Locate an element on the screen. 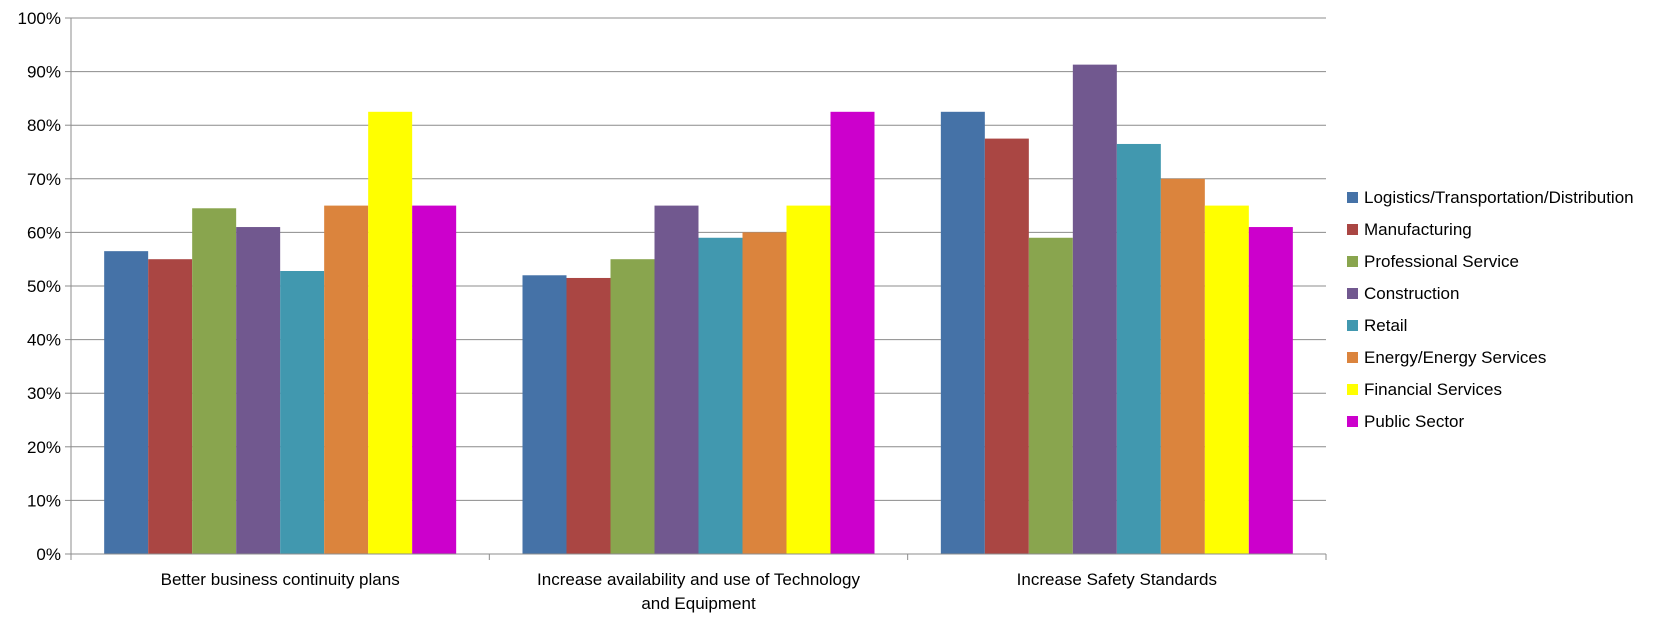  y-tick-label: 10% is located at coordinates (44, 500).